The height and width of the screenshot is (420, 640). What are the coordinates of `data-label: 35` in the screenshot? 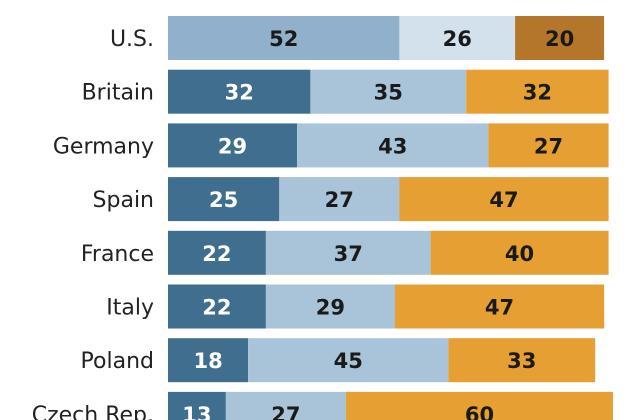 It's located at (388, 93).